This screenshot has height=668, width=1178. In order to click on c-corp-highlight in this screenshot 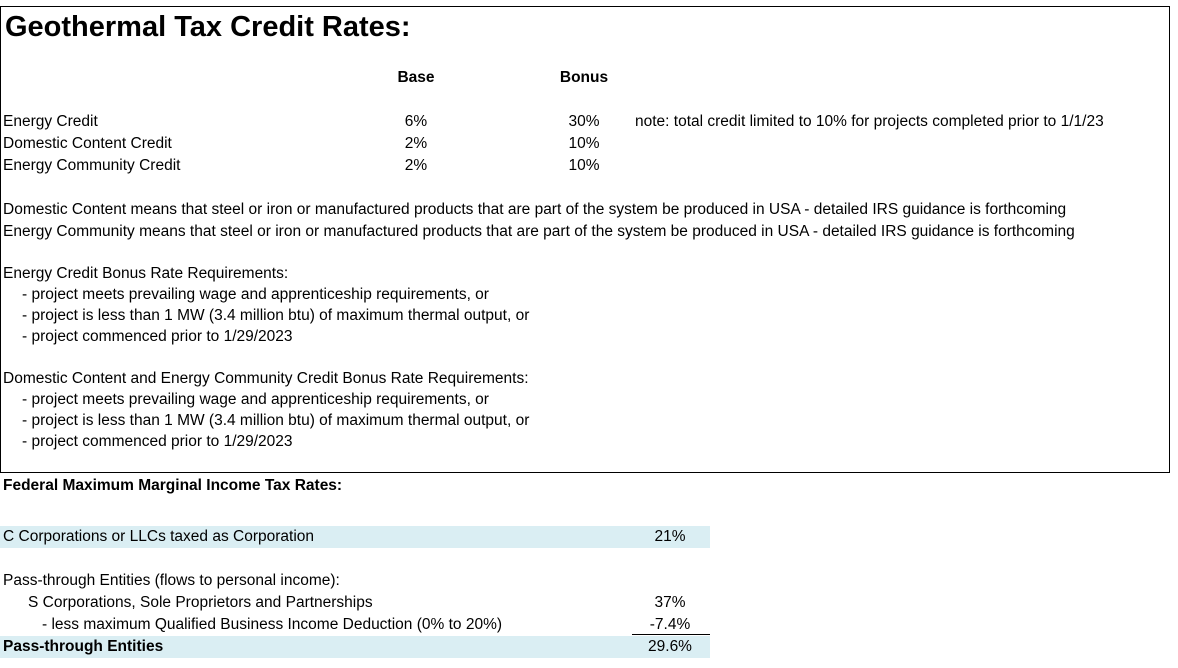, I will do `click(355, 537)`.